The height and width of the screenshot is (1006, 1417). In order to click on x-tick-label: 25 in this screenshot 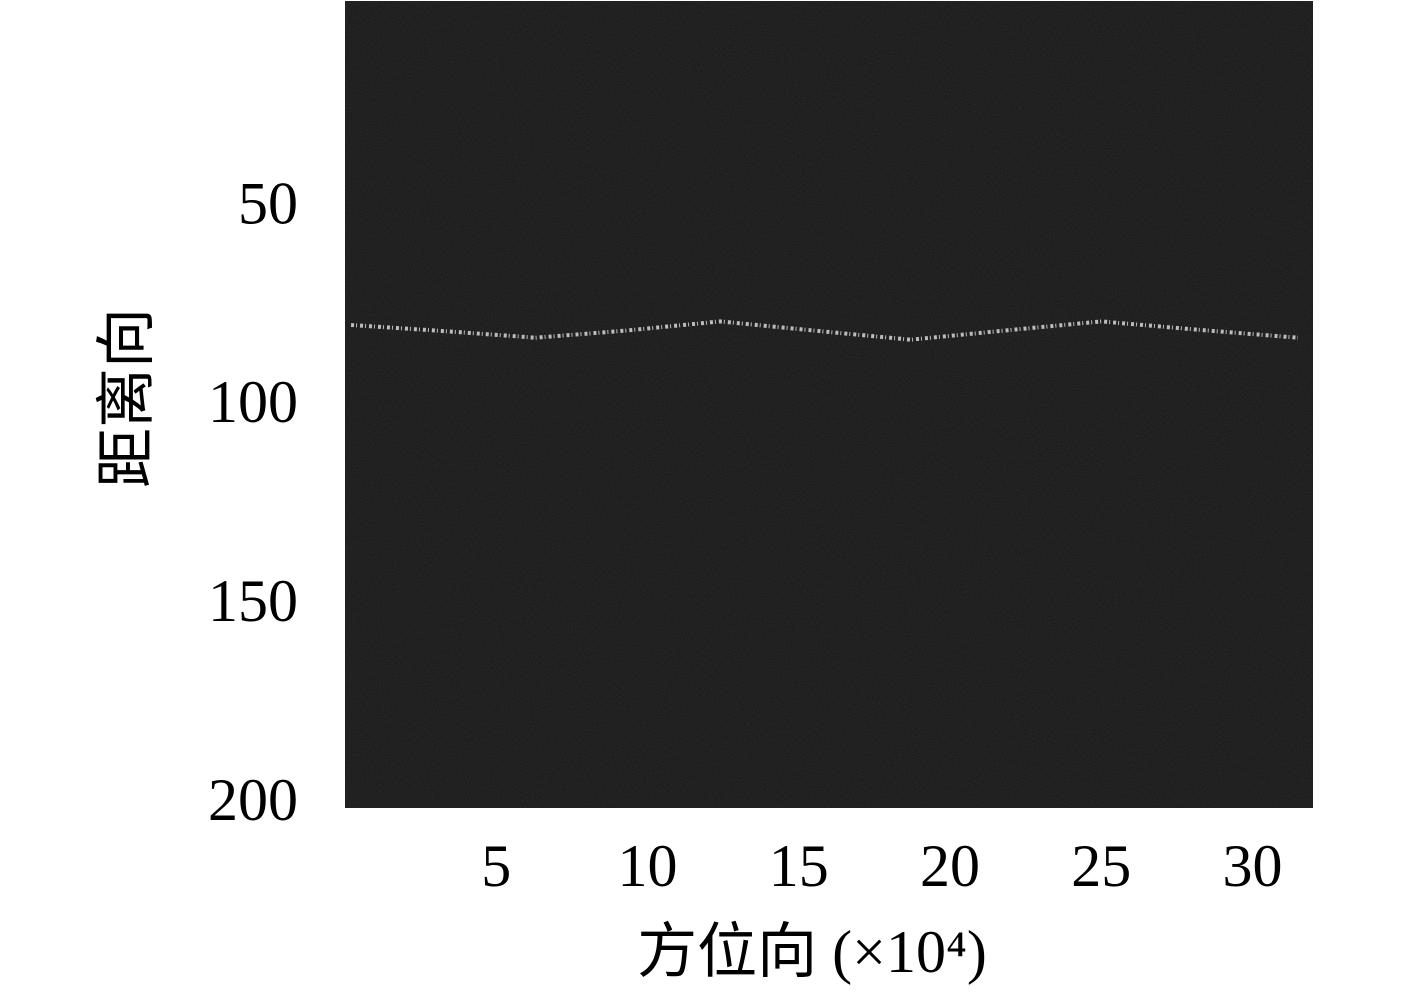, I will do `click(1101, 866)`.